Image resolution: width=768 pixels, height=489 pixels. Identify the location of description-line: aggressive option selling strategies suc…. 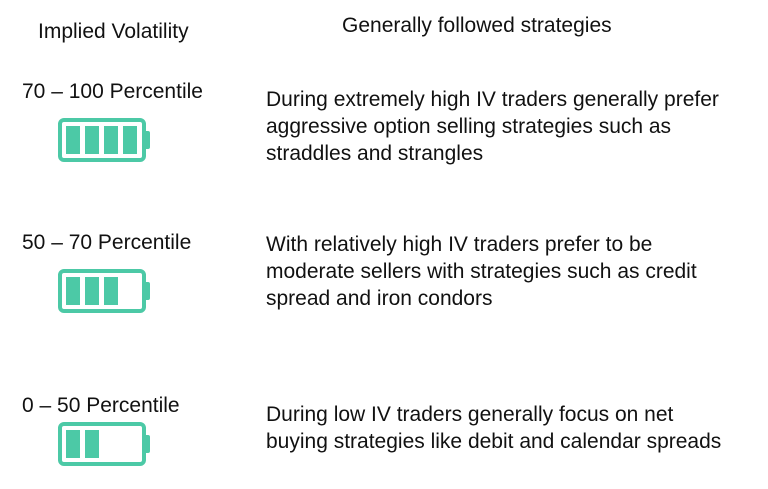
(469, 126).